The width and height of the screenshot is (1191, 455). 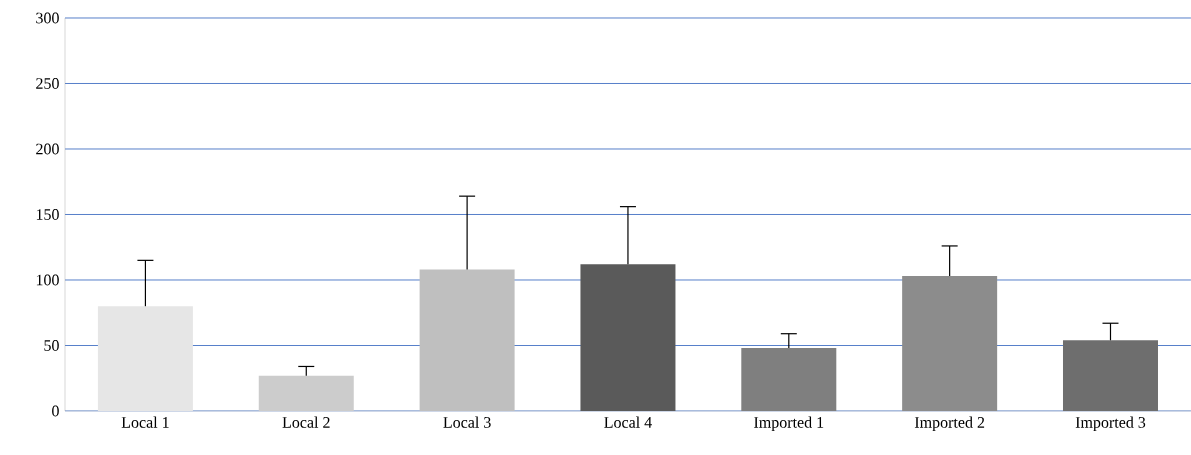 I want to click on y-tick-label: 250, so click(x=47, y=83).